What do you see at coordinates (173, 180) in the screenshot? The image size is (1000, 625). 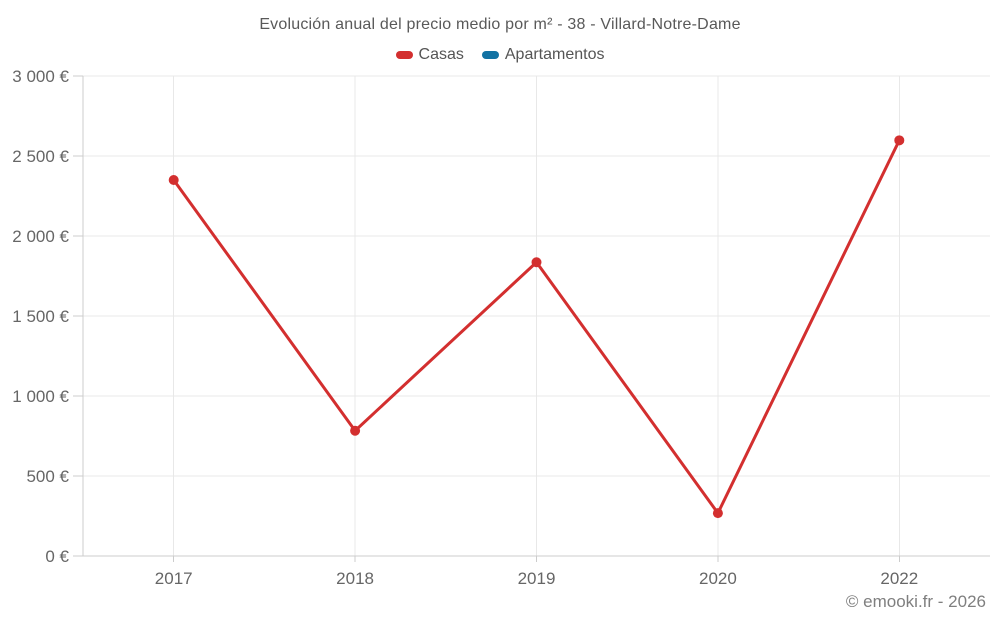 I see `data-point-casas-2017` at bounding box center [173, 180].